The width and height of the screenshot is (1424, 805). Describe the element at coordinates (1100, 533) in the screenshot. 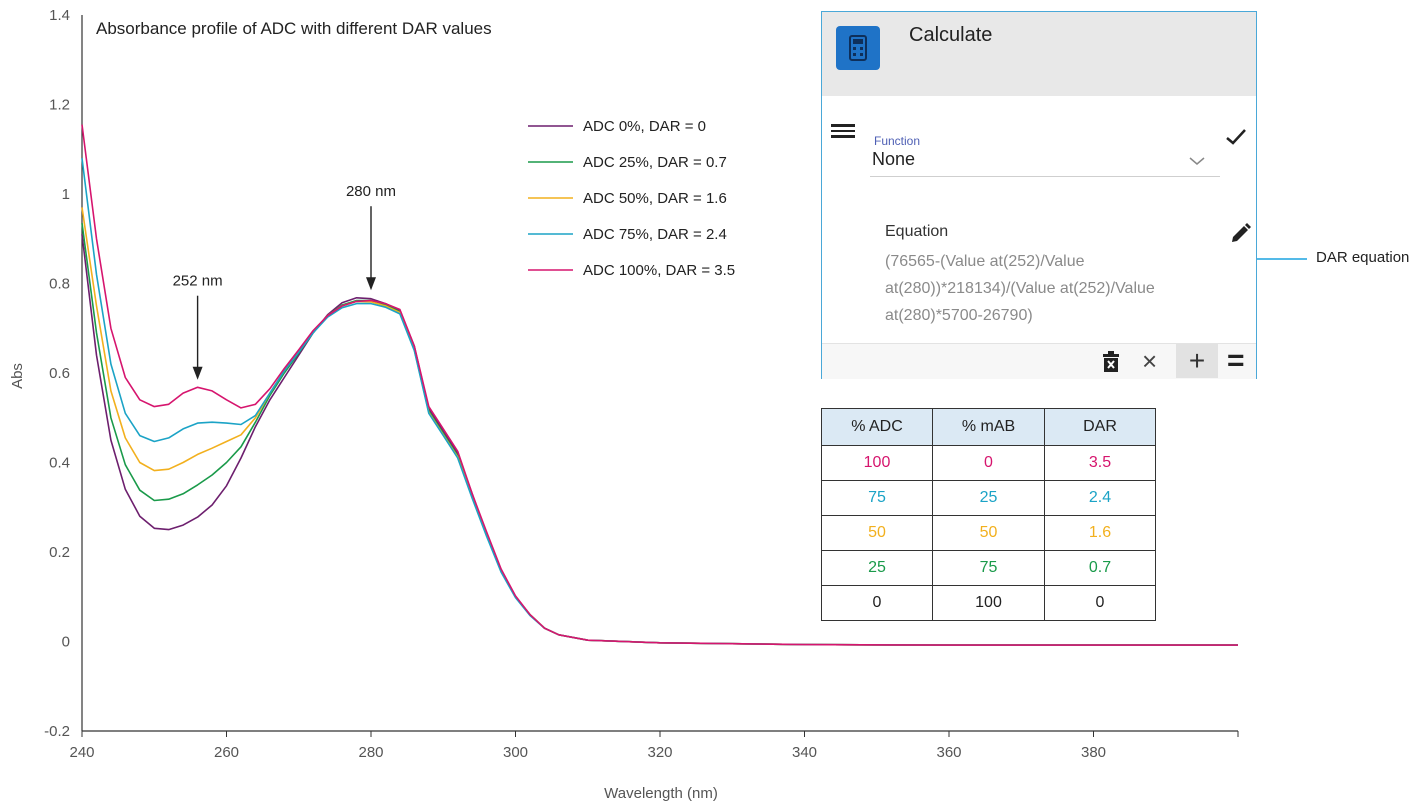

I see `table-cell: 1.6` at that location.